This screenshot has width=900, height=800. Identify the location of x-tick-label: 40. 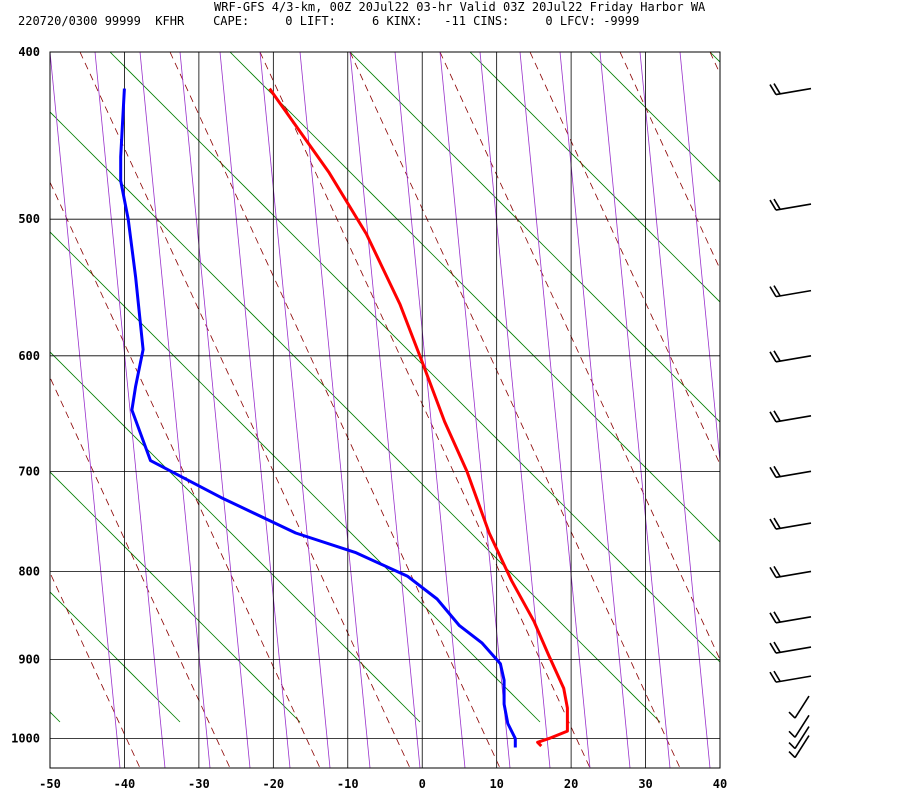
(720, 784).